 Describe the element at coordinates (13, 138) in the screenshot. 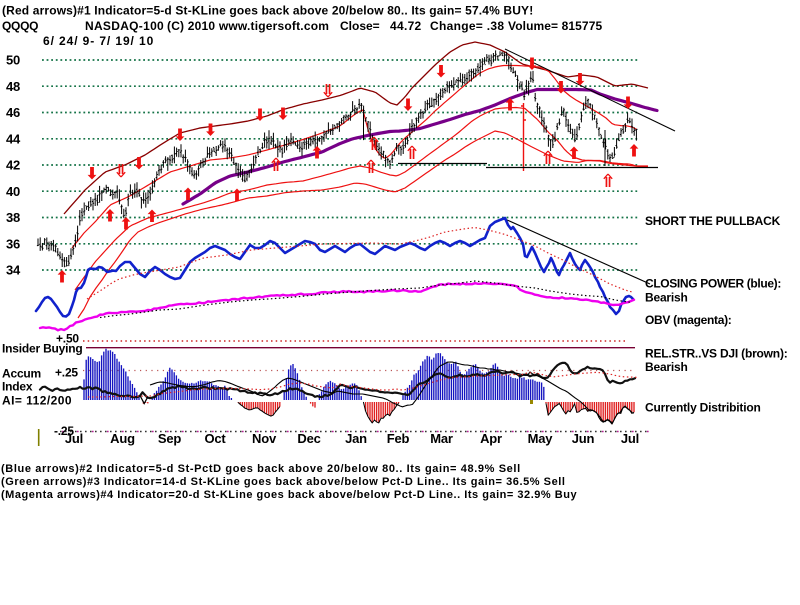

I see `svg-text: 44` at that location.